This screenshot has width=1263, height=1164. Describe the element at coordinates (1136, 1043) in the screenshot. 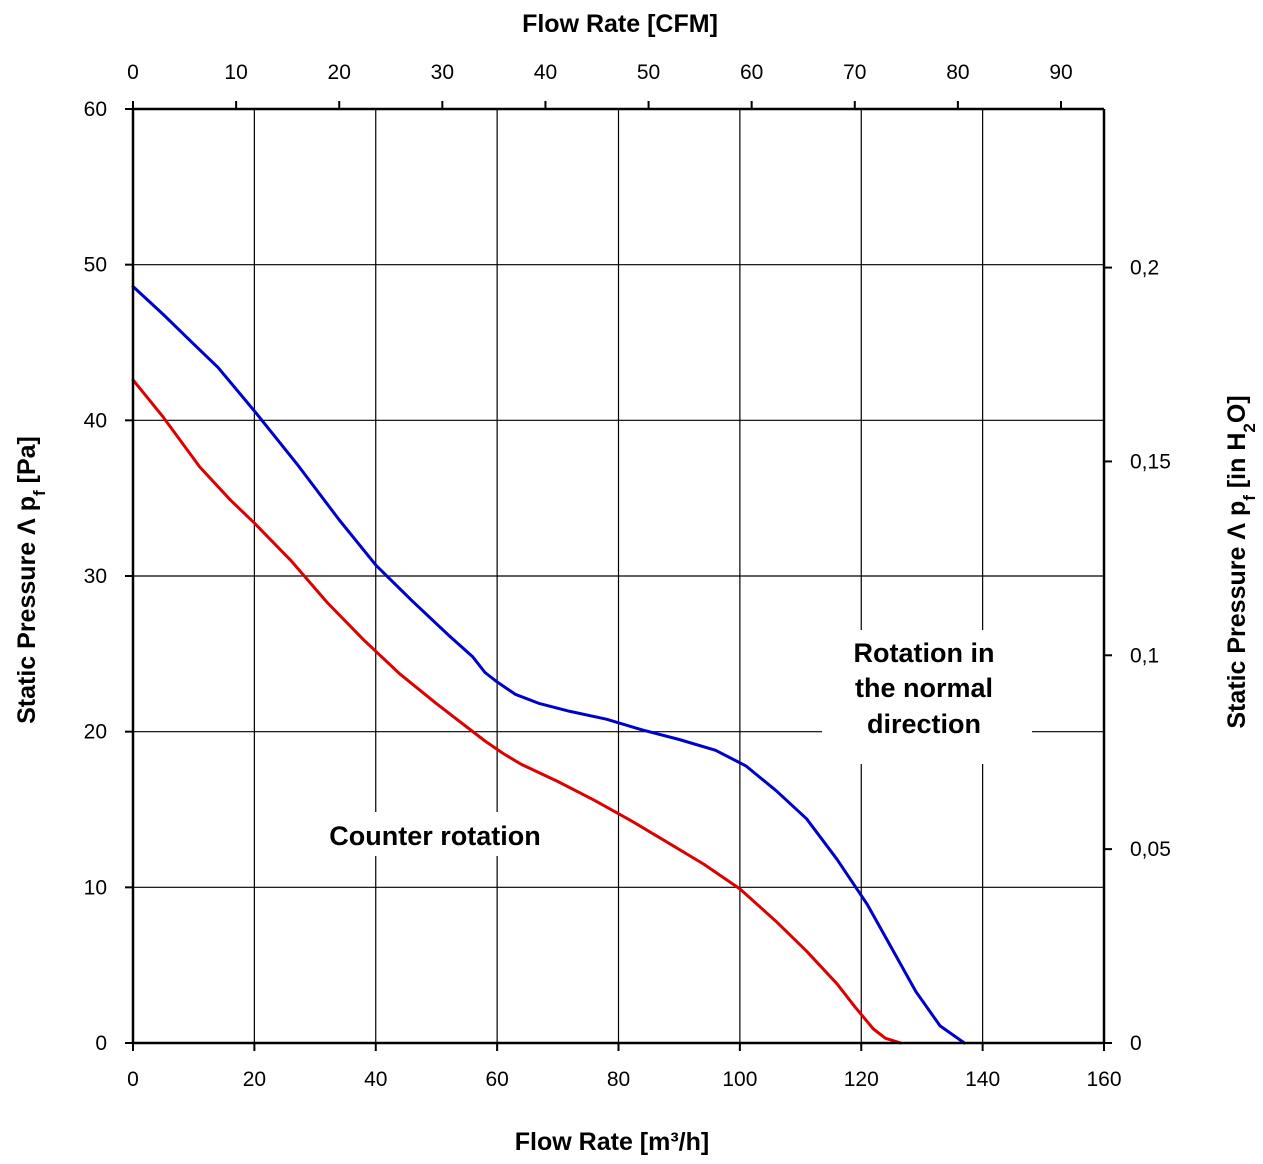

I see `y-right-tick-label: 0` at that location.